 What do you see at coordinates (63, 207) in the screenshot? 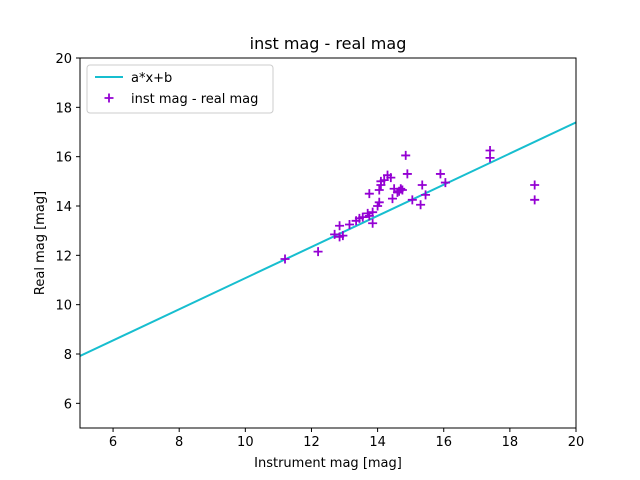
I see `y-tick-label: 14` at bounding box center [63, 207].